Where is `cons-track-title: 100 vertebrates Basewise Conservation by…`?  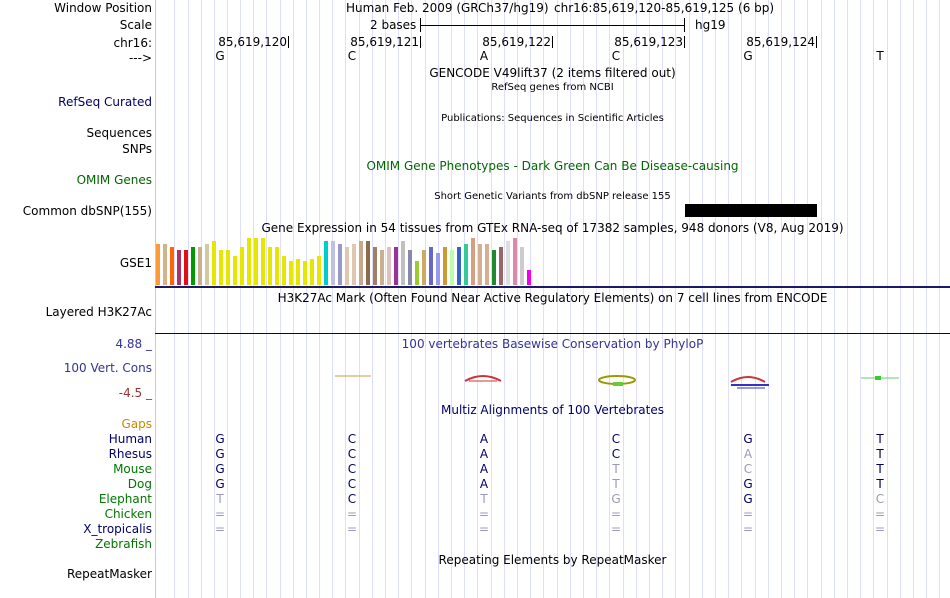
cons-track-title: 100 vertebrates Basewise Conservation by… is located at coordinates (552, 344).